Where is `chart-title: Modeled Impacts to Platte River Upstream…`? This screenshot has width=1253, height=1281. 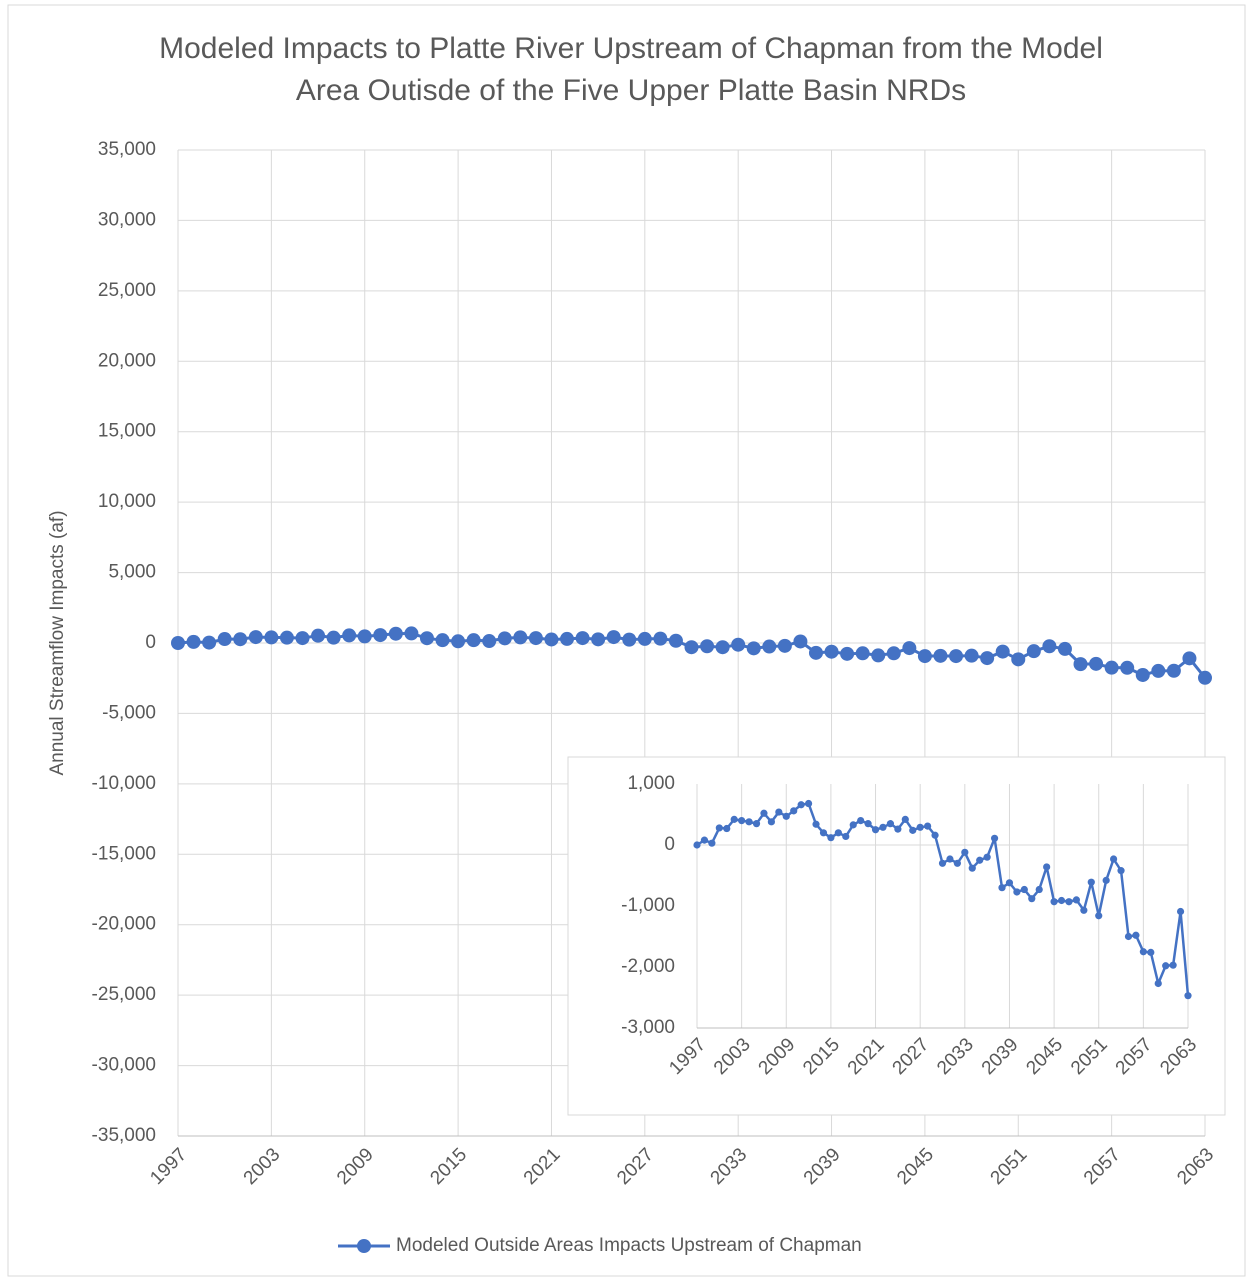 chart-title: Modeled Impacts to Platte River Upstream… is located at coordinates (631, 69).